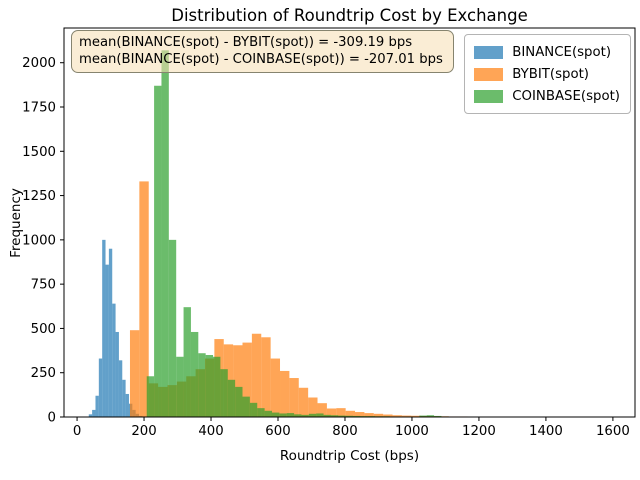  I want to click on y-axis-label: Frequency, so click(16, 223).